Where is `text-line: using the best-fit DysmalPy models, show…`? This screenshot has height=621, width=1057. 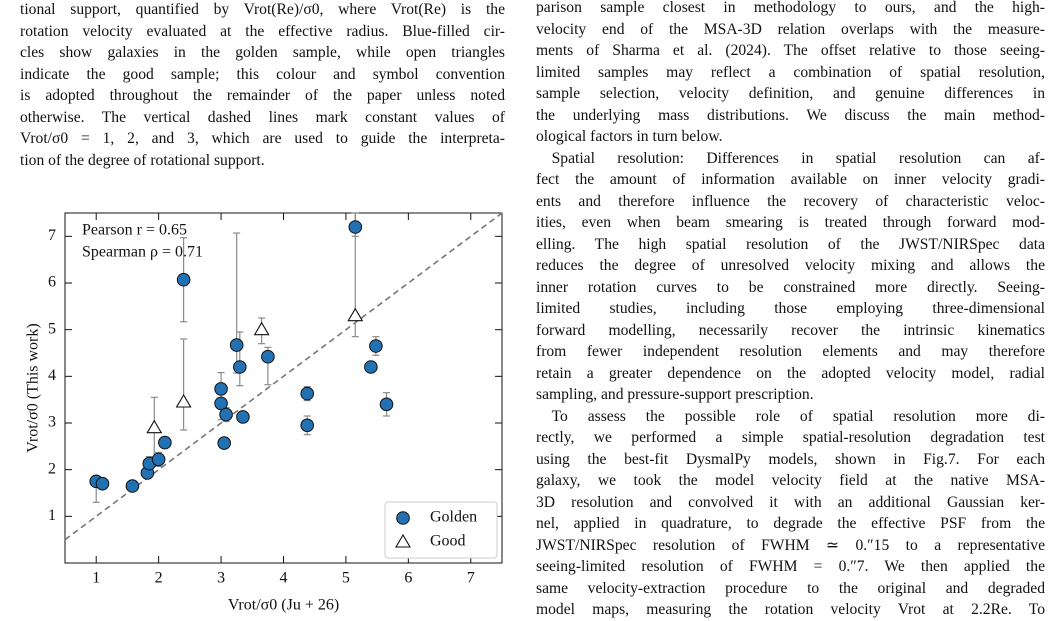 text-line: using the best-fit DysmalPy models, show… is located at coordinates (790, 459).